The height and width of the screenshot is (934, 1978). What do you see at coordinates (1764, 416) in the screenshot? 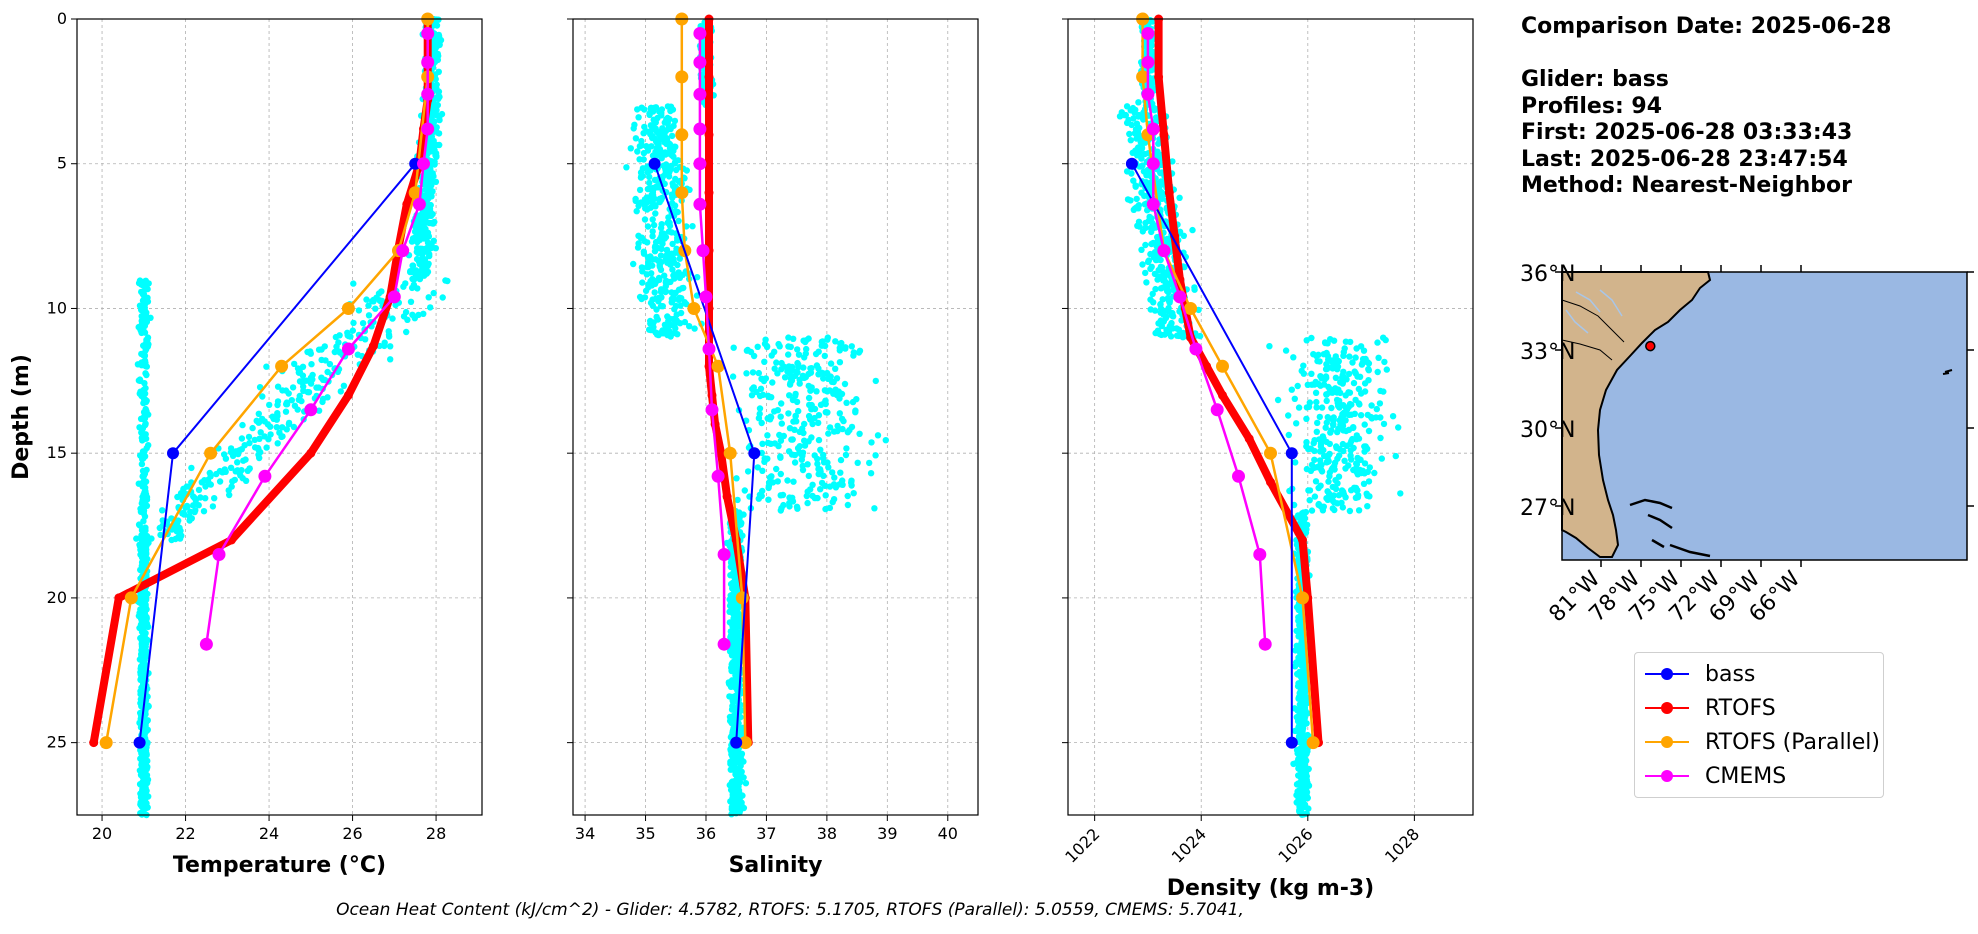
I see `map-ticks` at bounding box center [1764, 416].